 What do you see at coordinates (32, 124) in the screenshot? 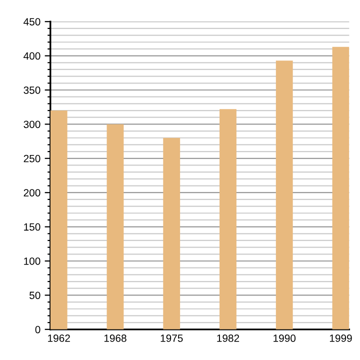
I see `y-tick-label: 300` at bounding box center [32, 124].